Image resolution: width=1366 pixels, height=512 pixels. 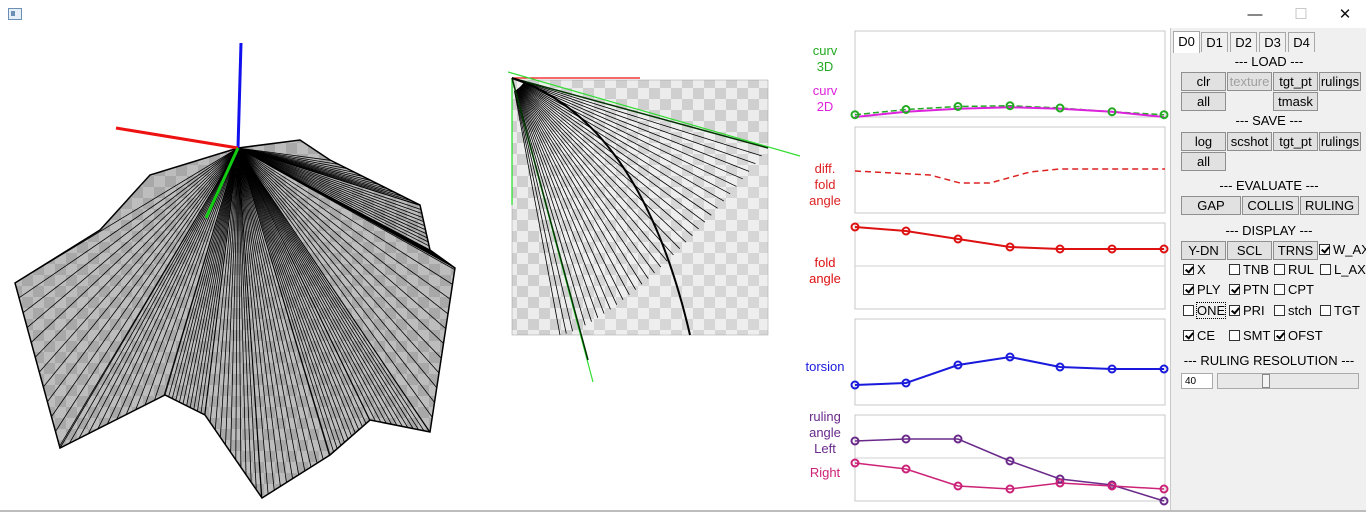 I want to click on ply-checkbox: PLY, so click(x=1202, y=290).